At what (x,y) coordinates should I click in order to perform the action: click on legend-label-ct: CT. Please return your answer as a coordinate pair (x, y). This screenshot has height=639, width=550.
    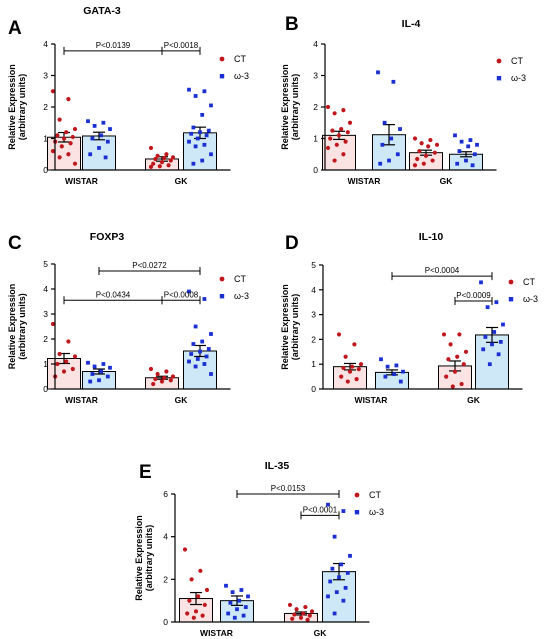
    Looking at the image, I should click on (240, 279).